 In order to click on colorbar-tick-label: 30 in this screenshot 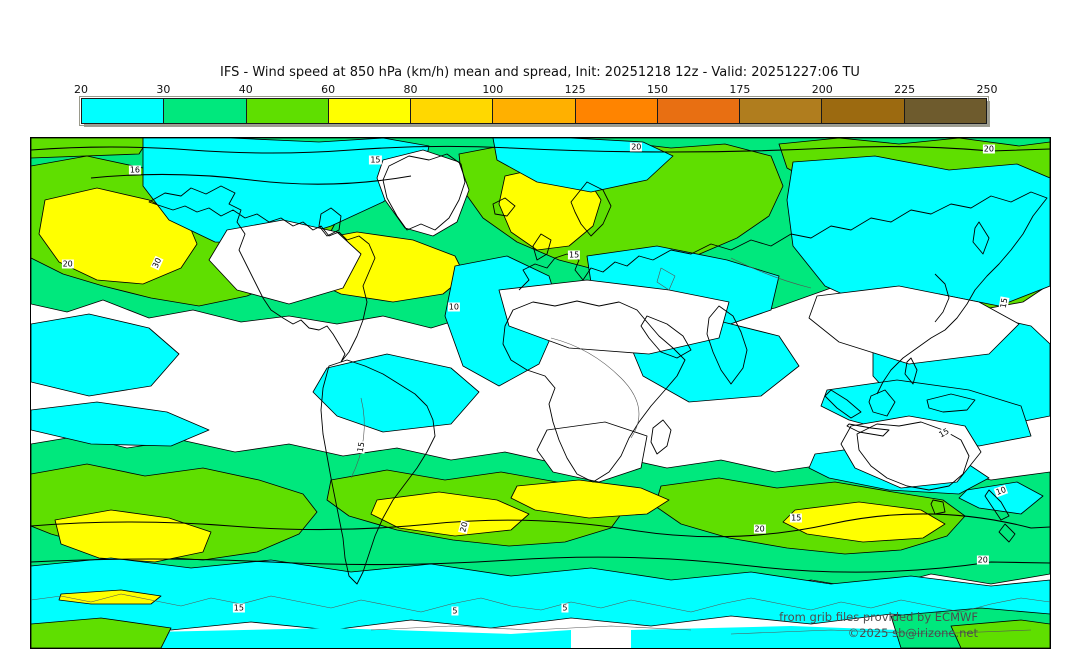, I will do `click(163, 89)`.